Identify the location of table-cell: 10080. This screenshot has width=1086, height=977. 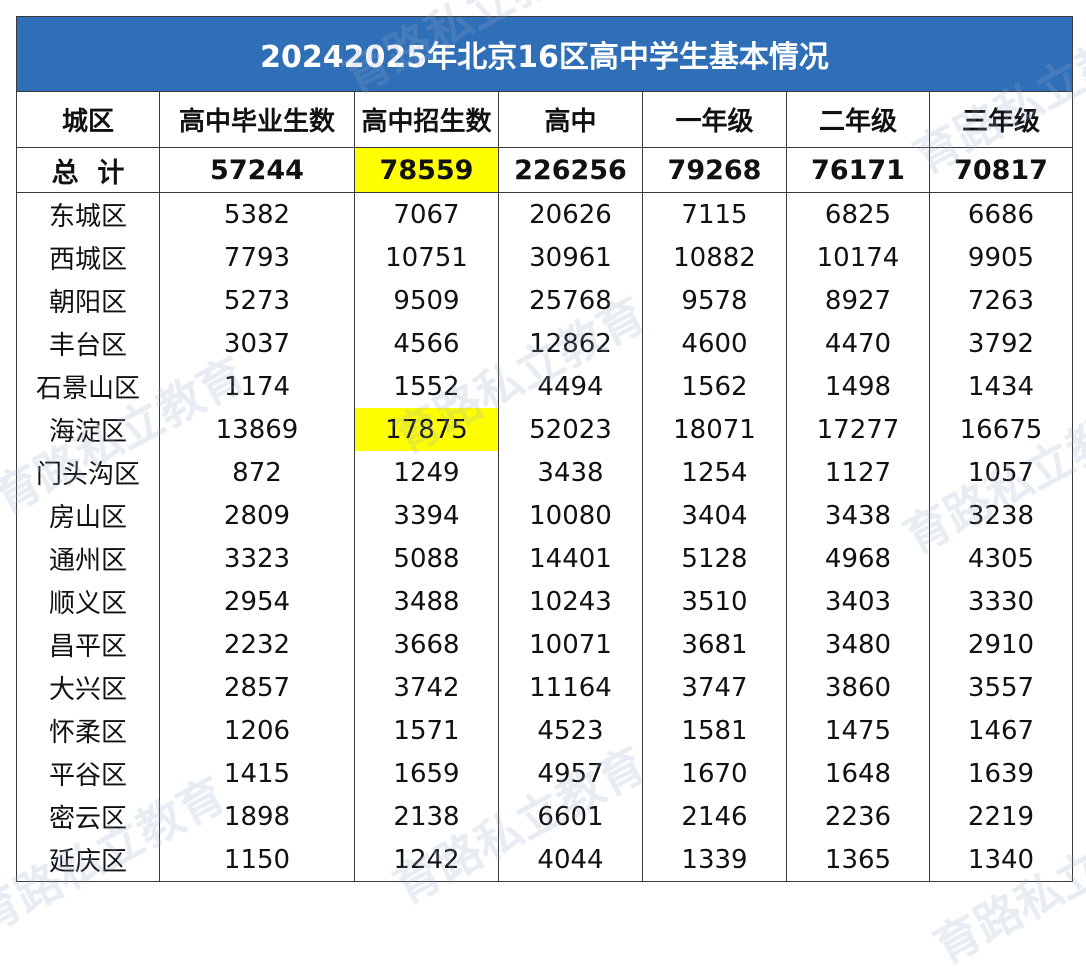
(570, 515).